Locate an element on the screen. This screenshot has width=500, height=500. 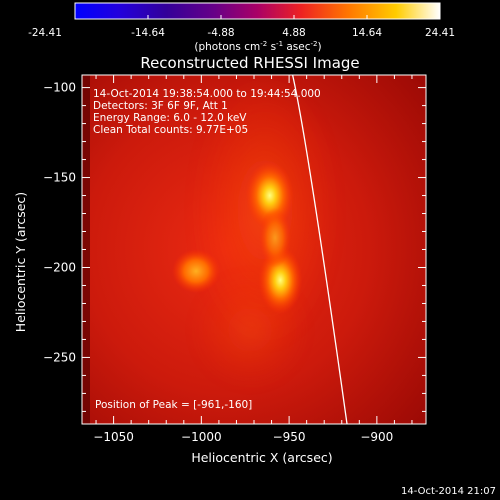
colorbar-ticks is located at coordinates (257, 17).